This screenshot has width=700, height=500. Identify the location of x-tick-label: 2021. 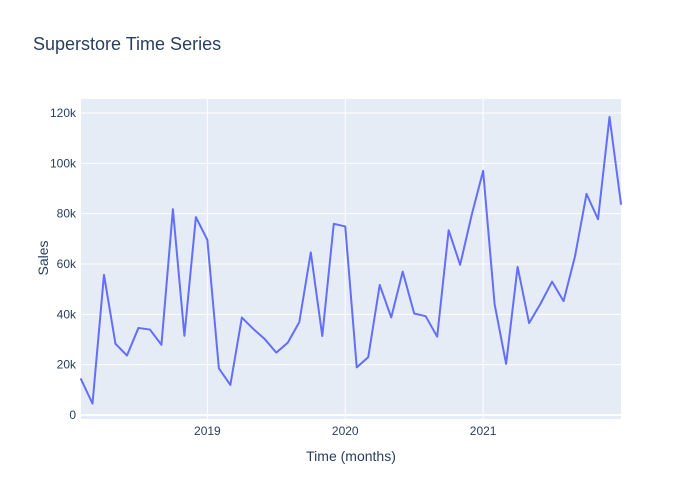
(483, 431).